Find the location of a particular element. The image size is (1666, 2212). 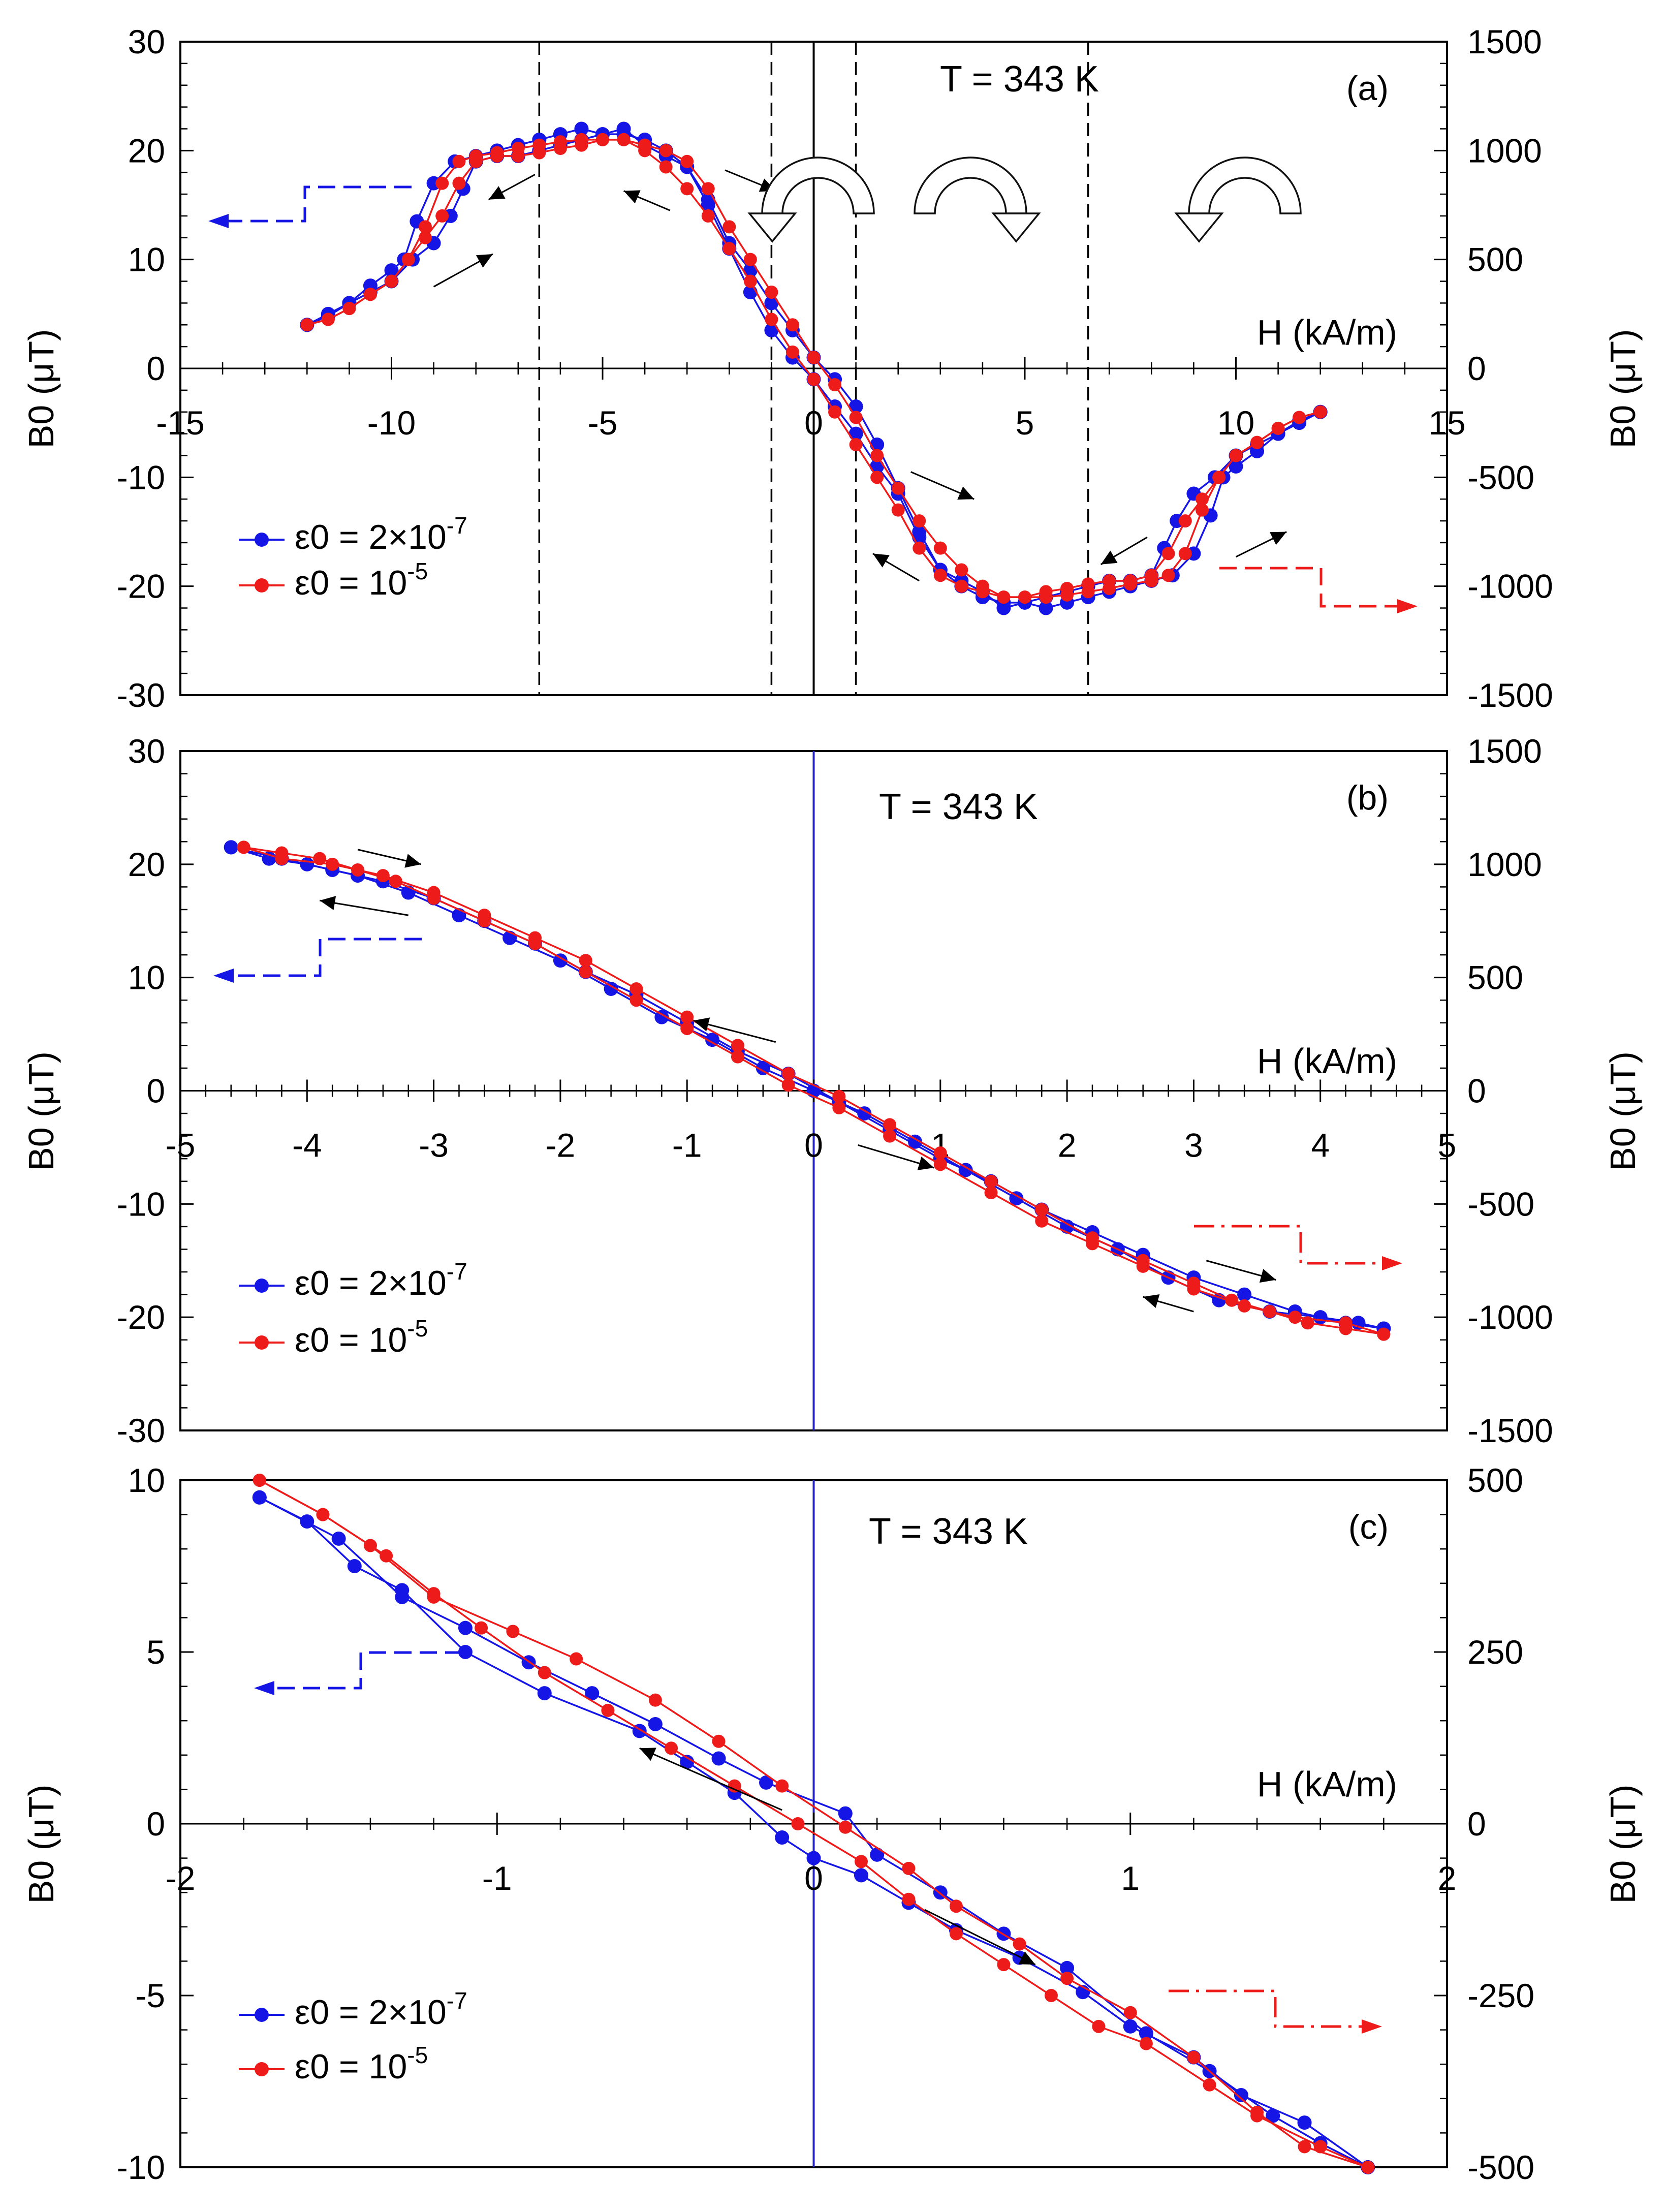

rotation-counterclockwise-icon is located at coordinates (811, 200).